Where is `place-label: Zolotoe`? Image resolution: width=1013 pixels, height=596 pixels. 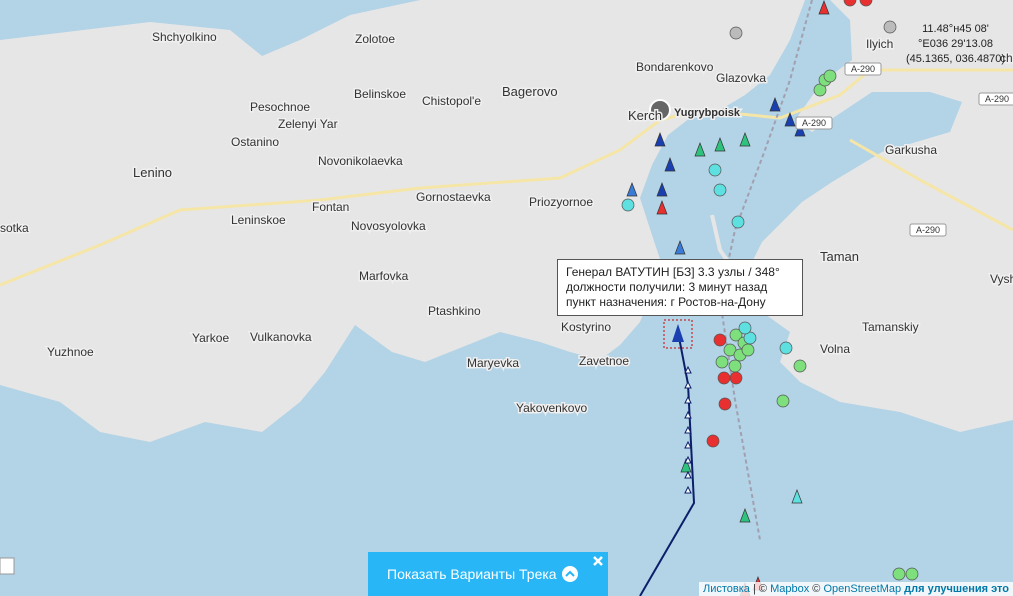 place-label: Zolotoe is located at coordinates (375, 39).